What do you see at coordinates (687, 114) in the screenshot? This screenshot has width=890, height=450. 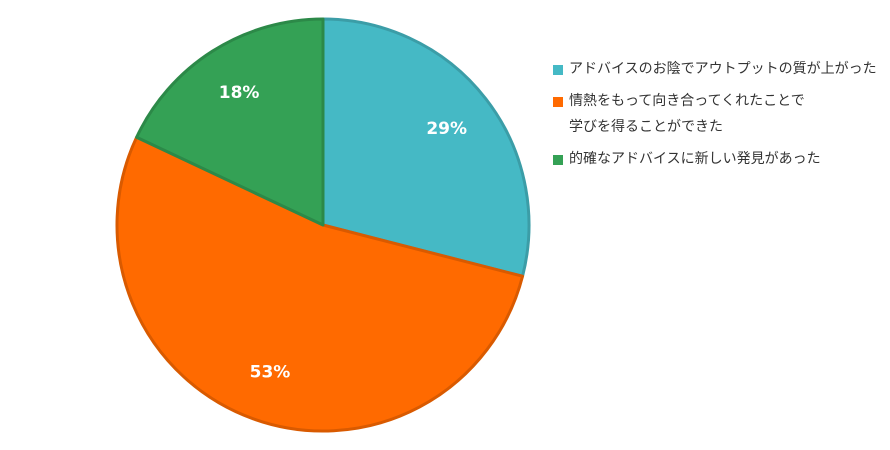 I see `legend-label: 情熱をもって向き合ってくれたことで 学びを得ることができた` at bounding box center [687, 114].